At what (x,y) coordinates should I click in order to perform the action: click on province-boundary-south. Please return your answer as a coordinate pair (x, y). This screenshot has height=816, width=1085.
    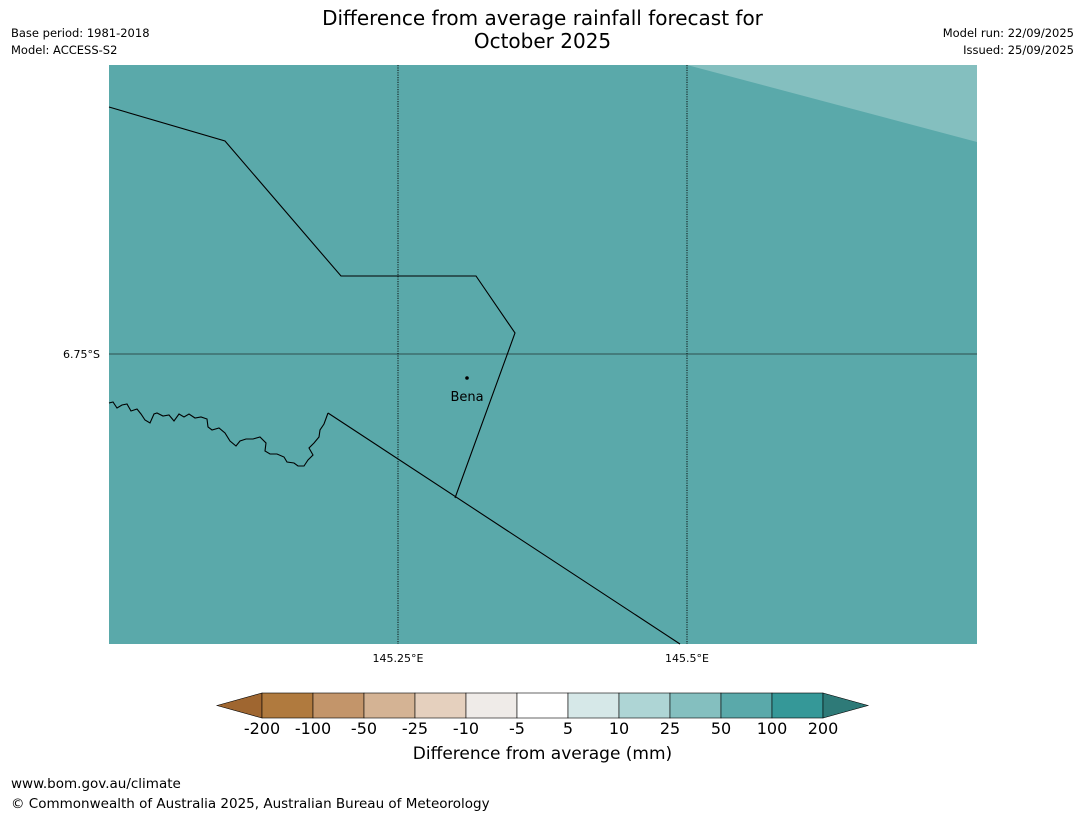
    Looking at the image, I should click on (504, 528).